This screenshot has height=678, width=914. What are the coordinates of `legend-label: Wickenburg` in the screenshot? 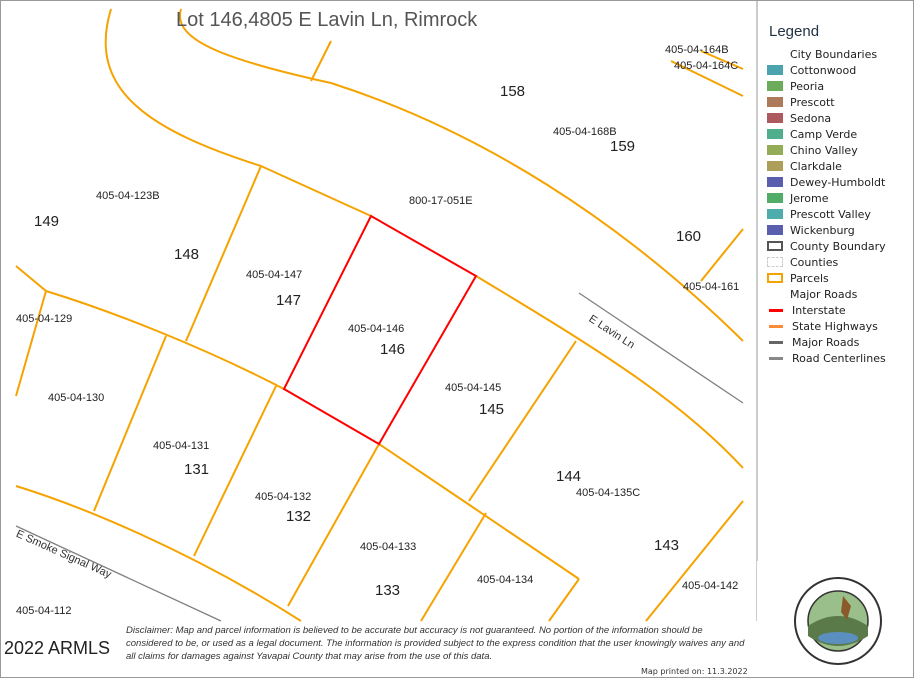 It's located at (822, 230).